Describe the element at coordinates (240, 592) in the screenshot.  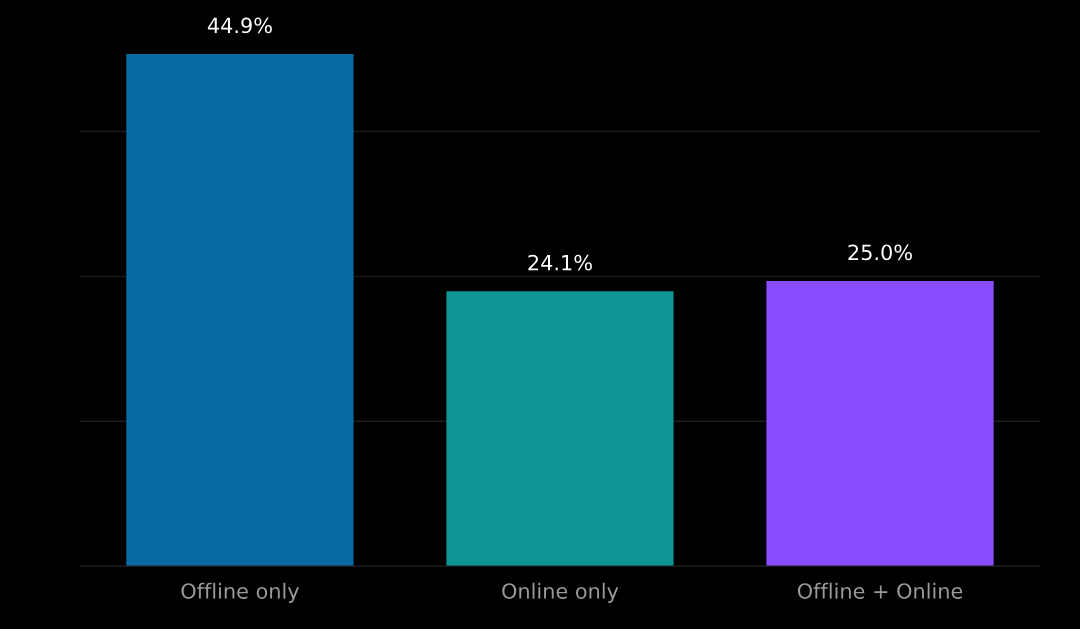
I see `x-tick-label: Offline only` at that location.